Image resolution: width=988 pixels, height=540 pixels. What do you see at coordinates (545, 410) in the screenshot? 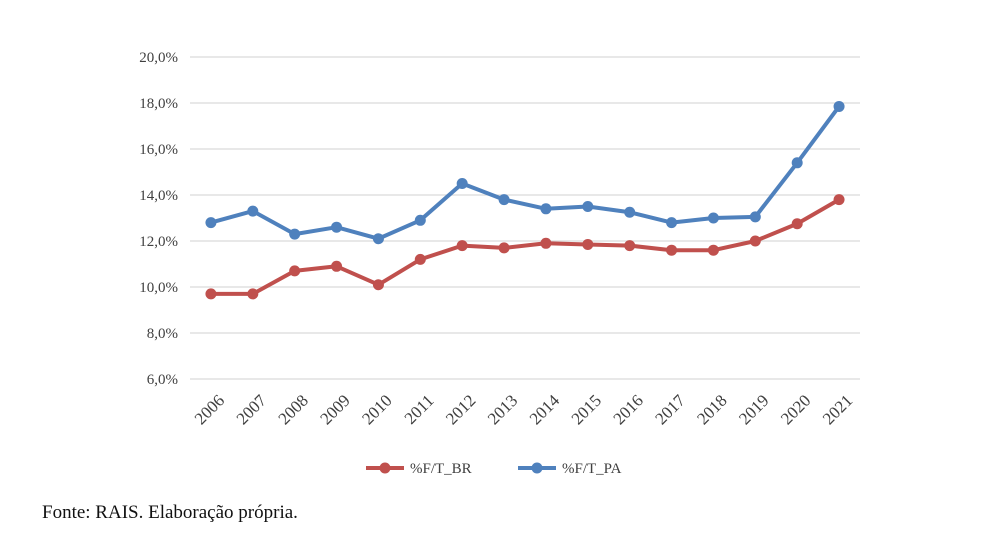
I see `x-tick-label: 2014` at bounding box center [545, 410].